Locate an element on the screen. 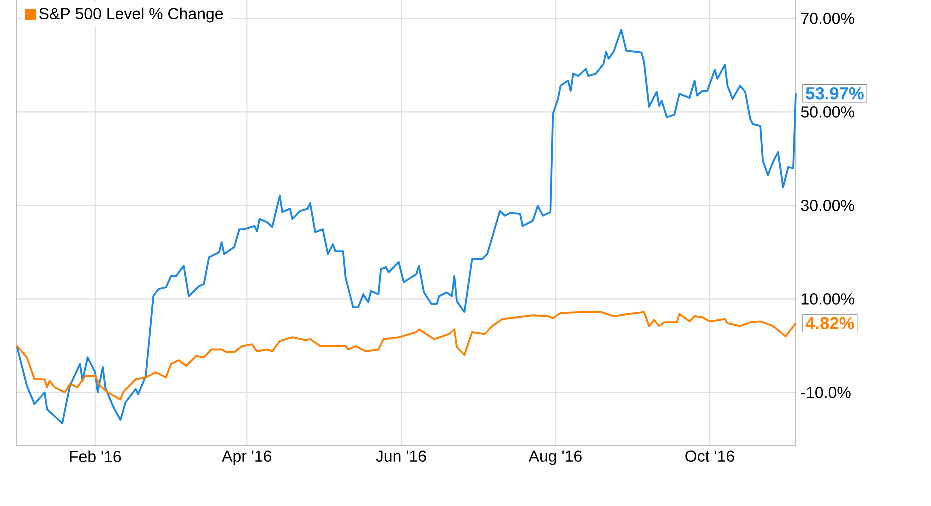 This screenshot has width=931, height=506. y-tick-label: 50.00% is located at coordinates (827, 112).